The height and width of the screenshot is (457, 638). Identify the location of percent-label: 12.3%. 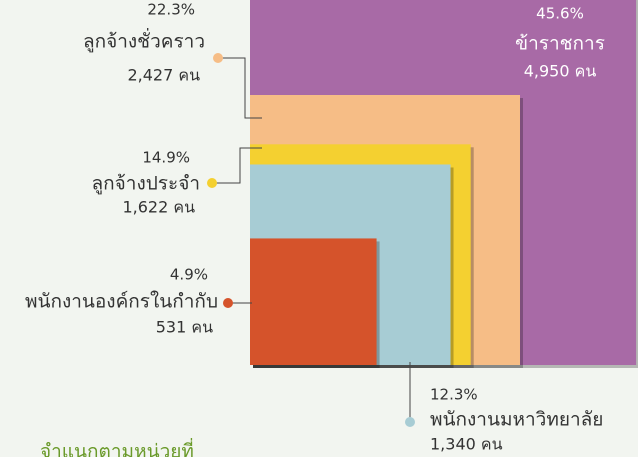
(454, 395).